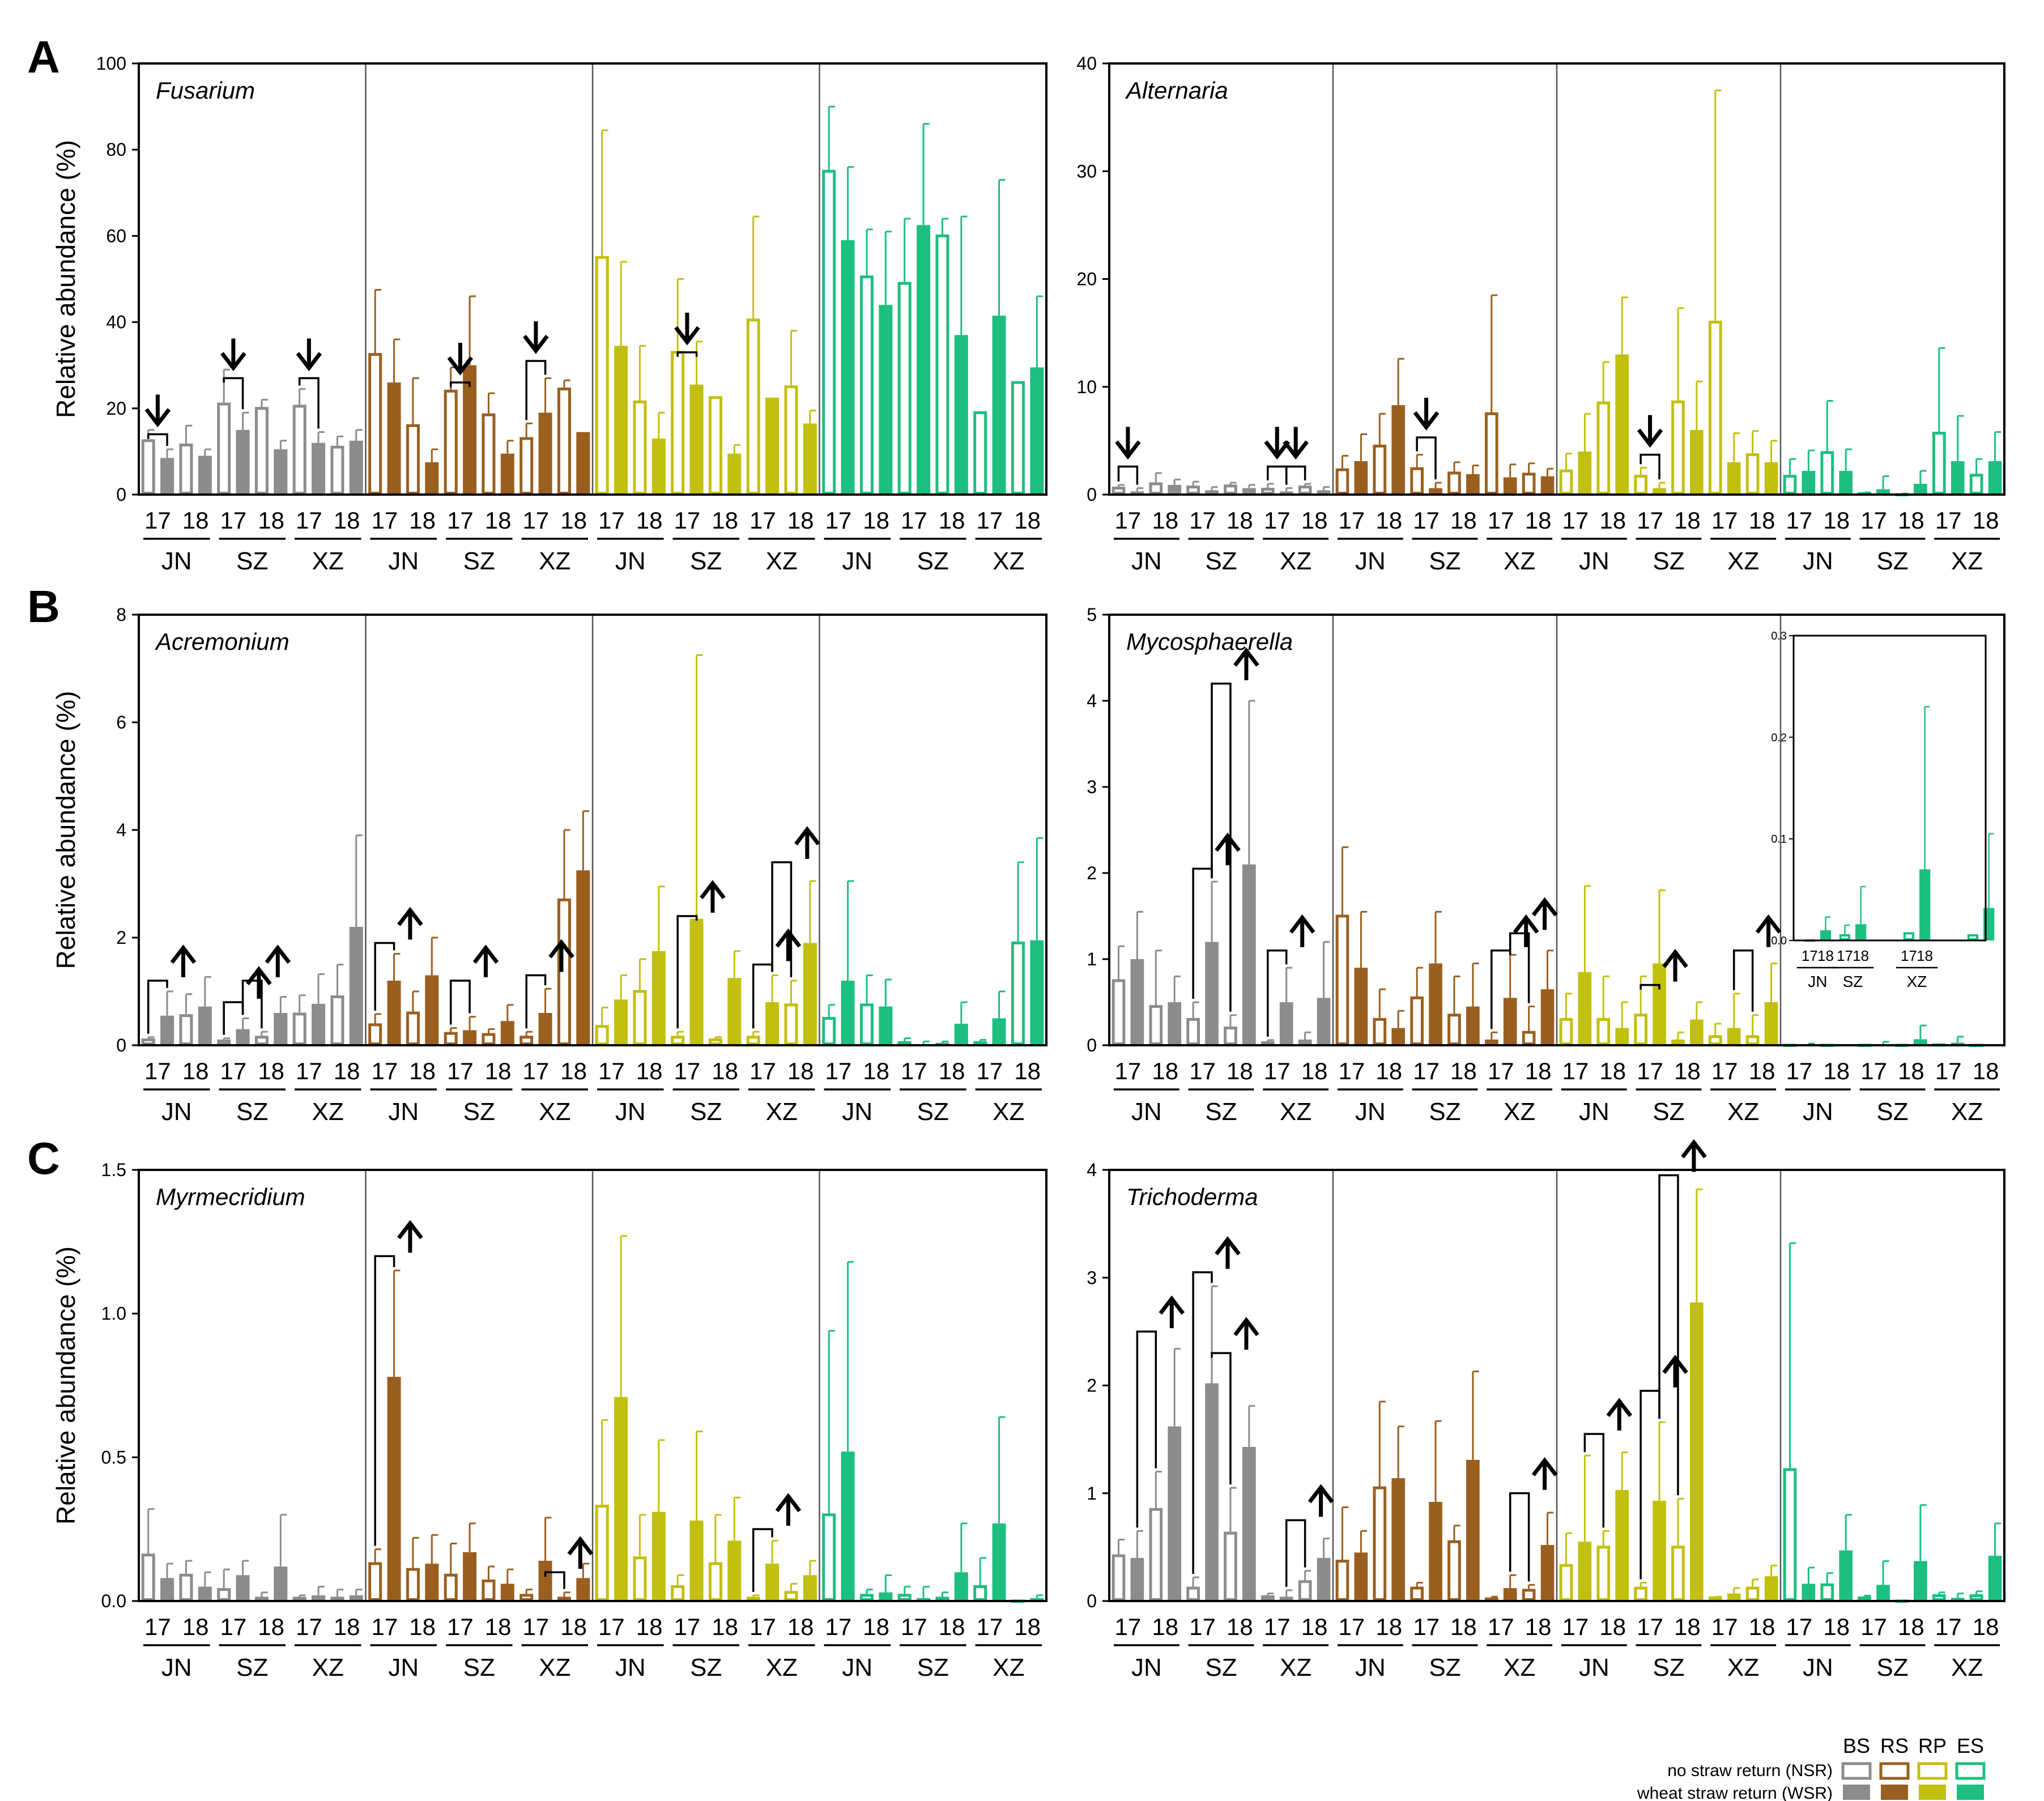  What do you see at coordinates (1092, 1045) in the screenshot?
I see `y-tick-label: 0` at bounding box center [1092, 1045].